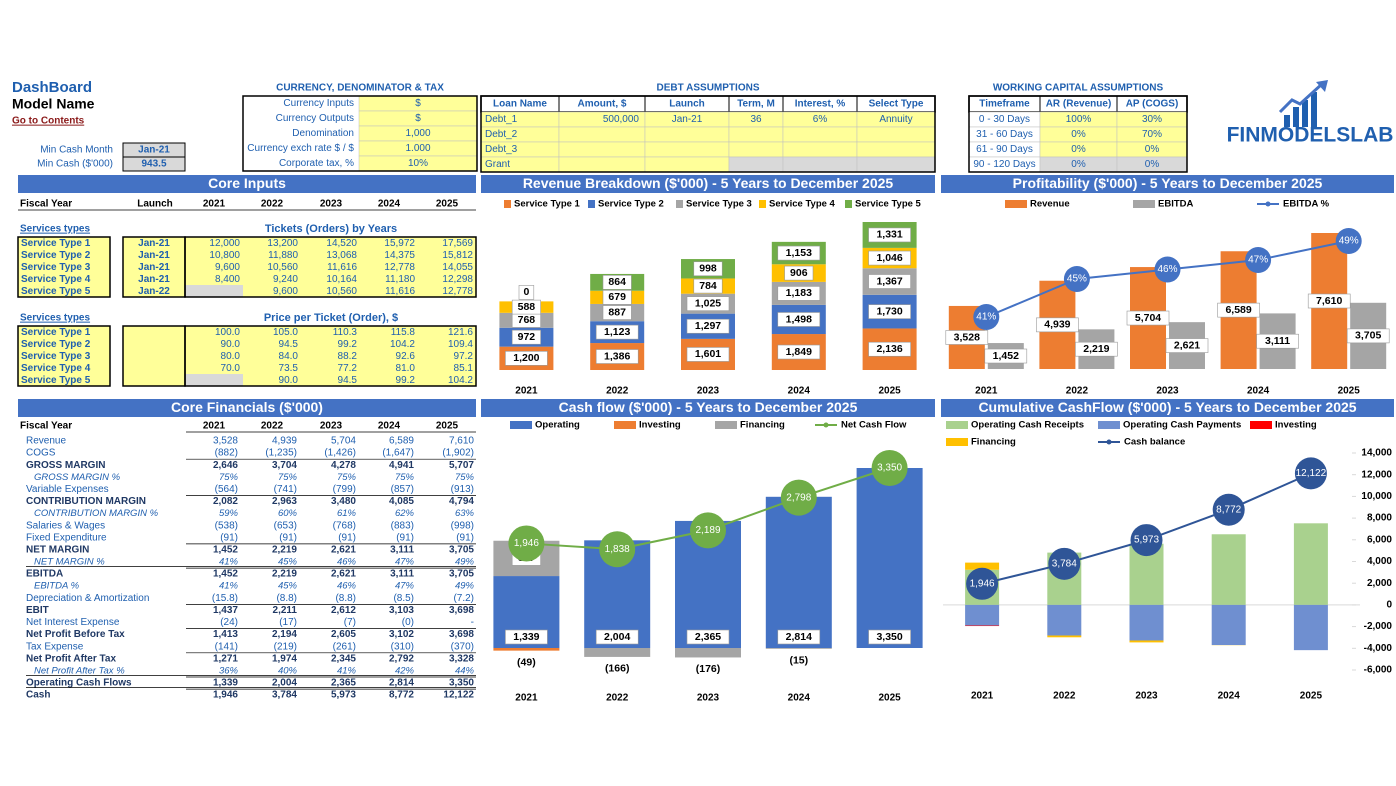 The height and width of the screenshot is (786, 1396). Describe the element at coordinates (462, 525) in the screenshot. I see `row-value: (998)` at that location.